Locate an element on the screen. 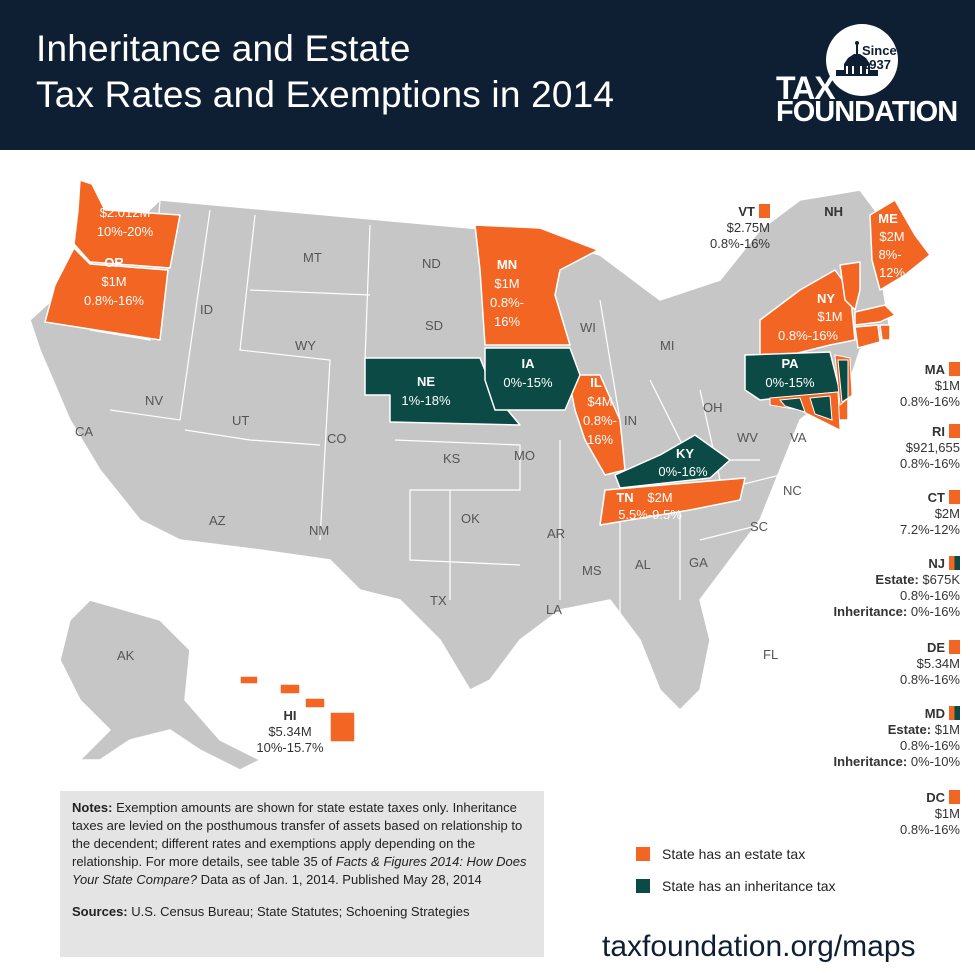 Image resolution: width=975 pixels, height=973 pixels. label-ma-block: MA $1M 0.8%-16% is located at coordinates (910, 386).